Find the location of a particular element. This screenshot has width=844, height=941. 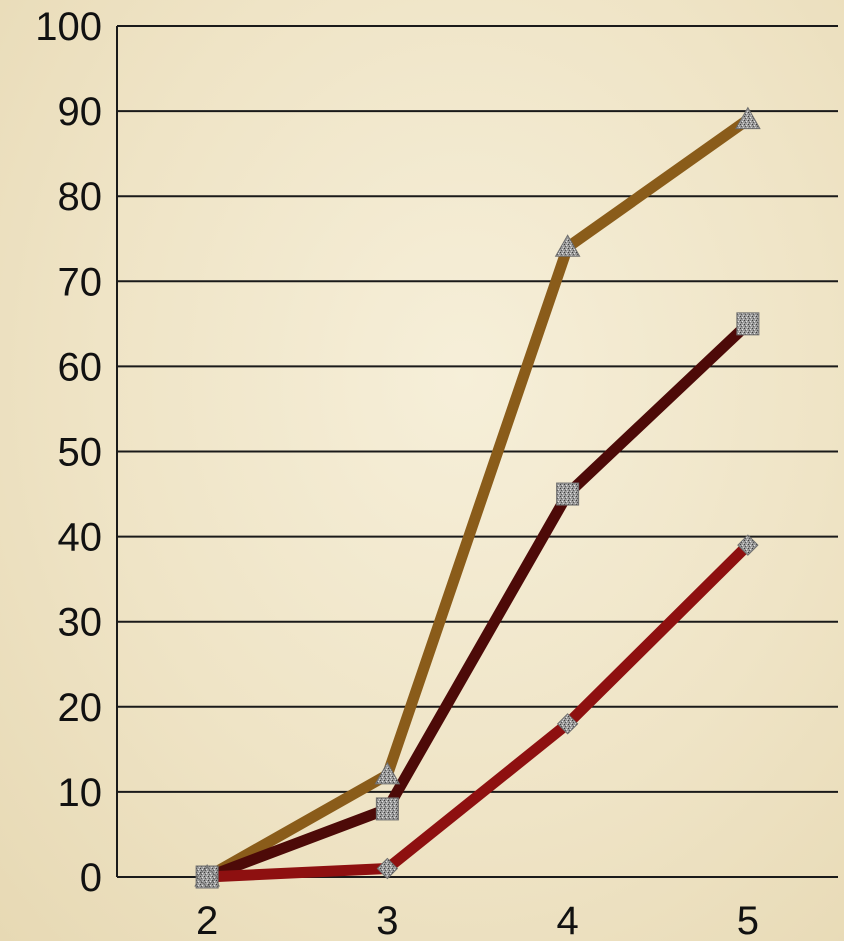

y-tick-label: 10 is located at coordinates (80, 793).